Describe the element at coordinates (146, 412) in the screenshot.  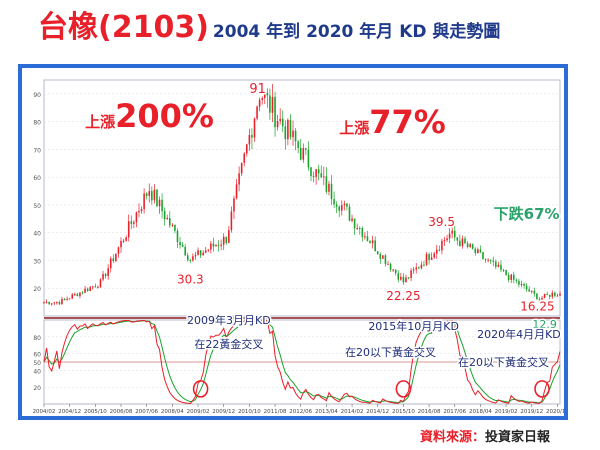
I see `x-tick-label: 2007/06` at that location.